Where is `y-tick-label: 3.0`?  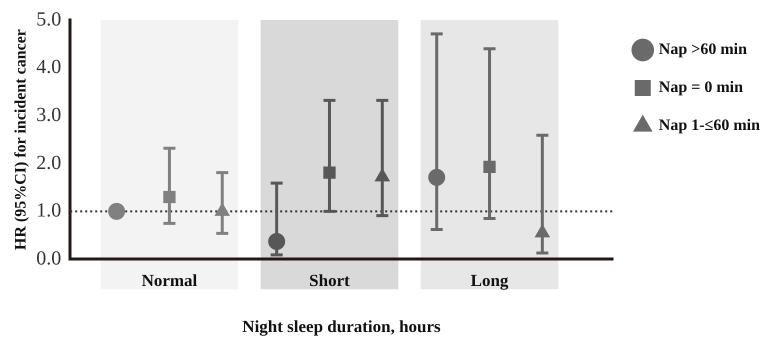
y-tick-label: 3.0 is located at coordinates (49, 115).